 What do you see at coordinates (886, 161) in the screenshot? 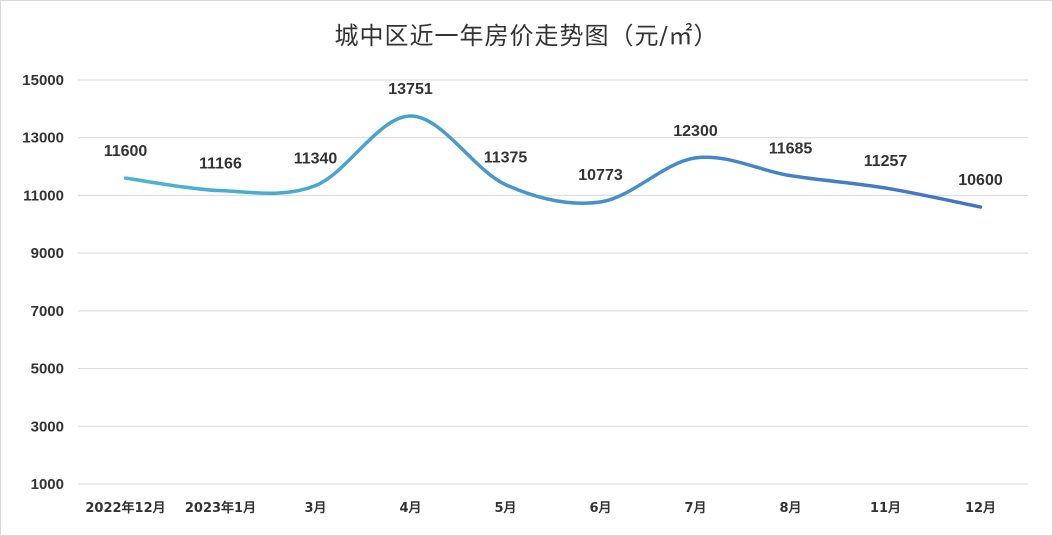
I see `data-label: 11257` at bounding box center [886, 161].